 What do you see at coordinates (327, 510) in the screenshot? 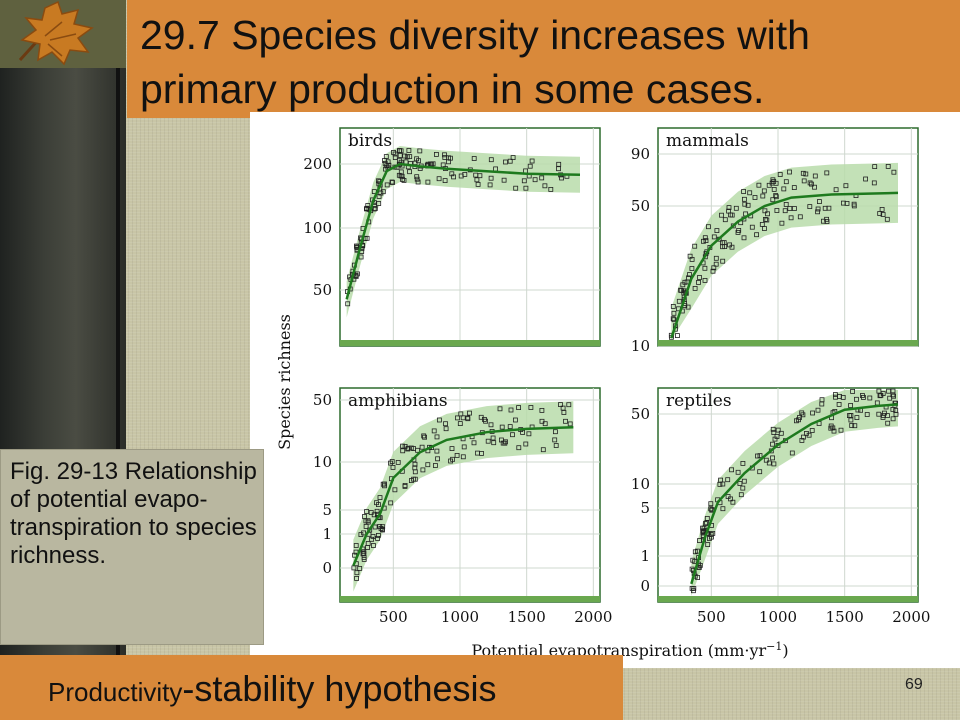
I see `y-tick-label: 5` at bounding box center [327, 510].